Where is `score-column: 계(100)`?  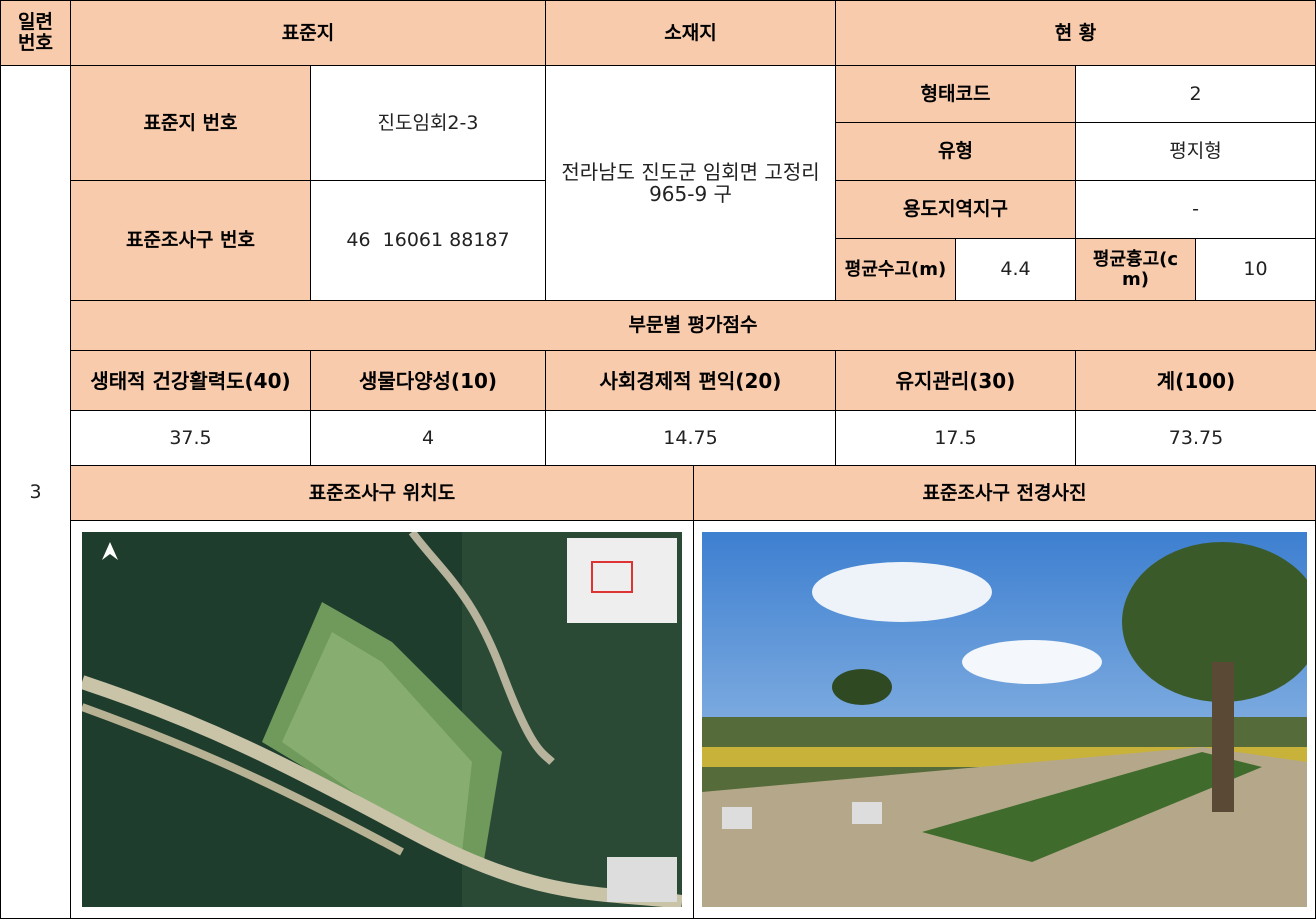
score-column: 계(100) is located at coordinates (1195, 380).